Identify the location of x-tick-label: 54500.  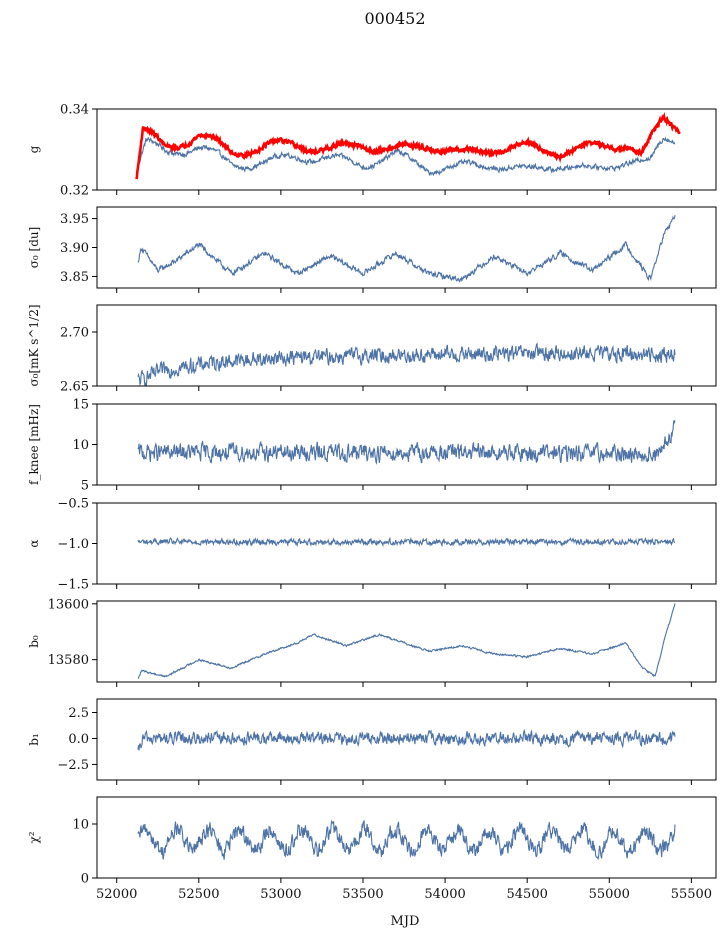
(527, 894).